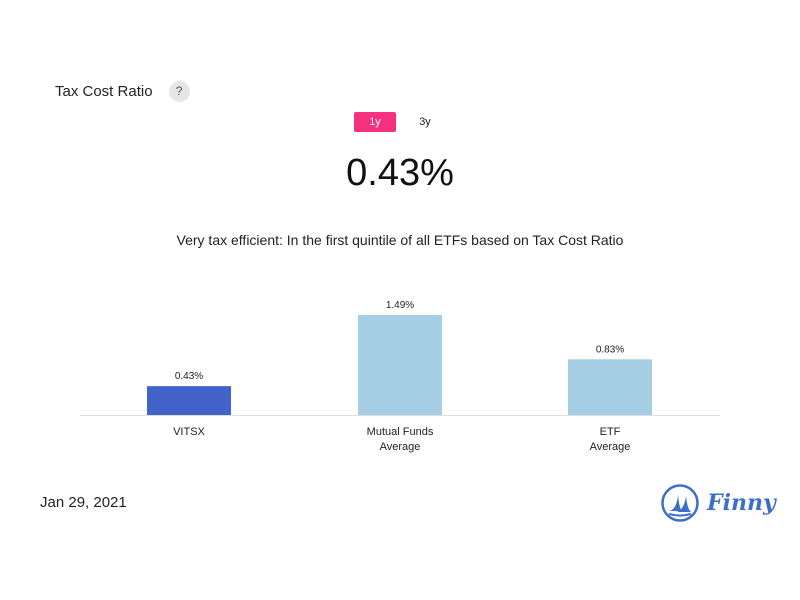 This screenshot has width=800, height=600. What do you see at coordinates (425, 122) in the screenshot?
I see `period-3y-button: 3y` at bounding box center [425, 122].